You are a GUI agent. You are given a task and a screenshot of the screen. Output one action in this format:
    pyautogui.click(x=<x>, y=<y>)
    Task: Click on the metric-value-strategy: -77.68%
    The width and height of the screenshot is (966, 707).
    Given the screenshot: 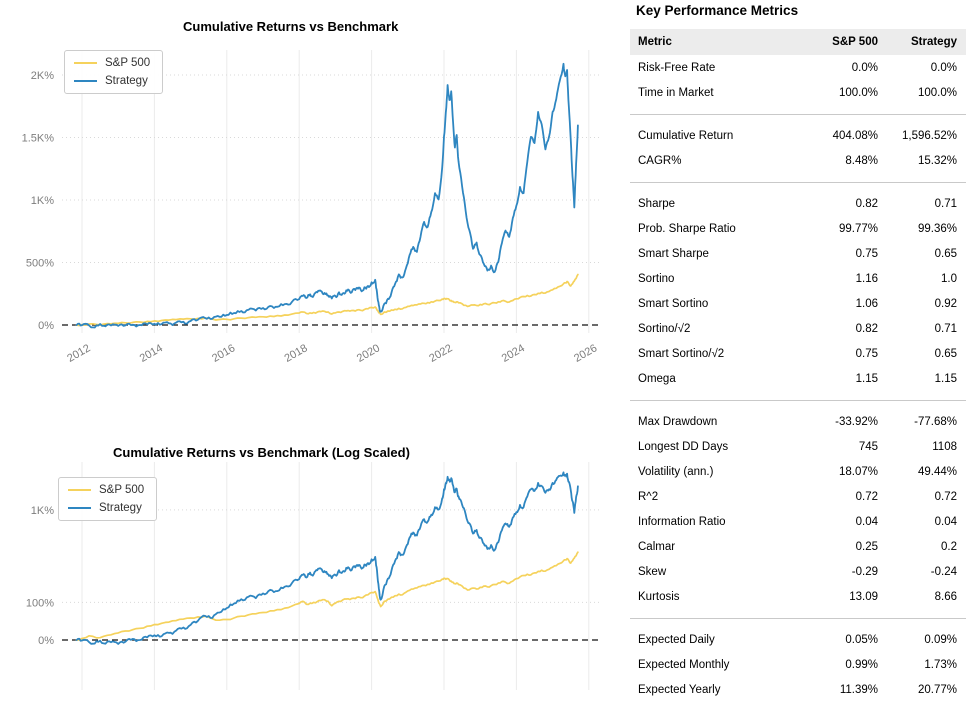 What is the action you would take?
    pyautogui.click(x=935, y=421)
    